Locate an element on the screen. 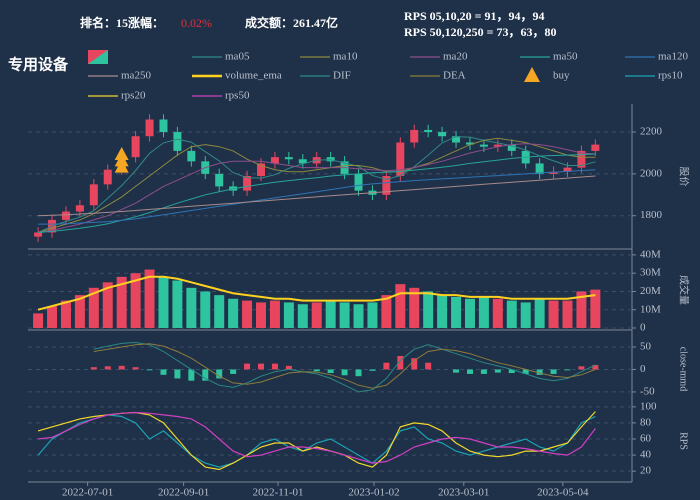 Image resolution: width=700 pixels, height=500 pixels. legend-label: volume_ema is located at coordinates (253, 76).